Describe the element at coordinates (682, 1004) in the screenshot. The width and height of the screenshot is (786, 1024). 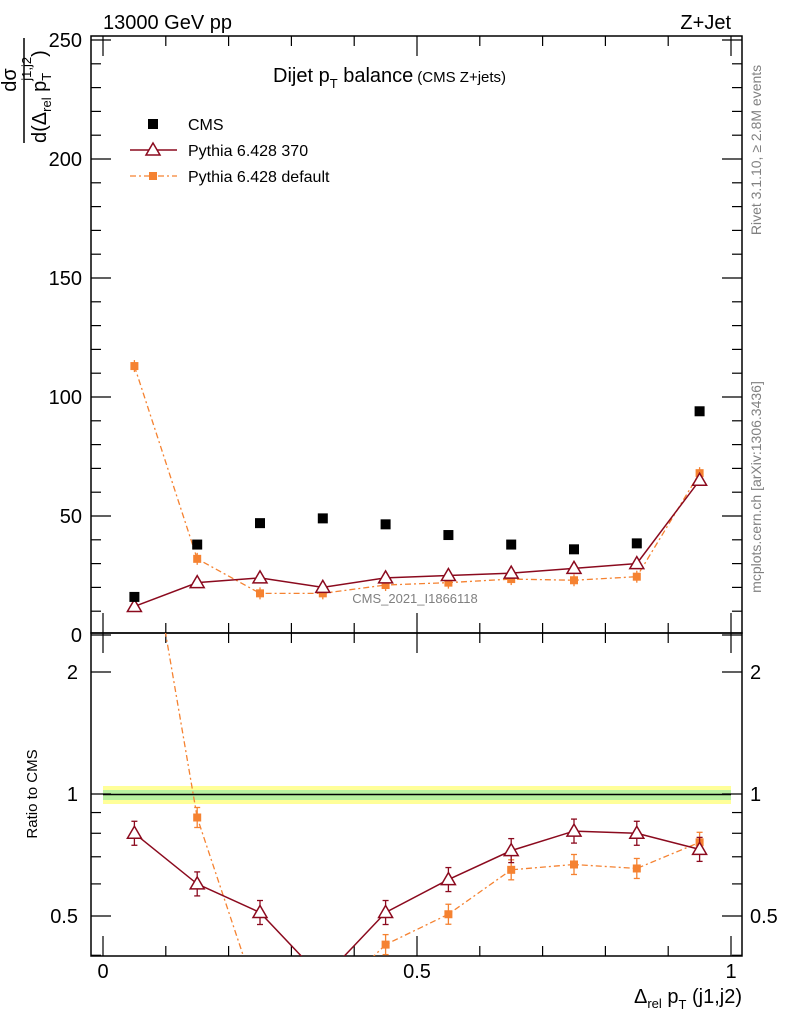
I see `xlabel-T: T` at that location.